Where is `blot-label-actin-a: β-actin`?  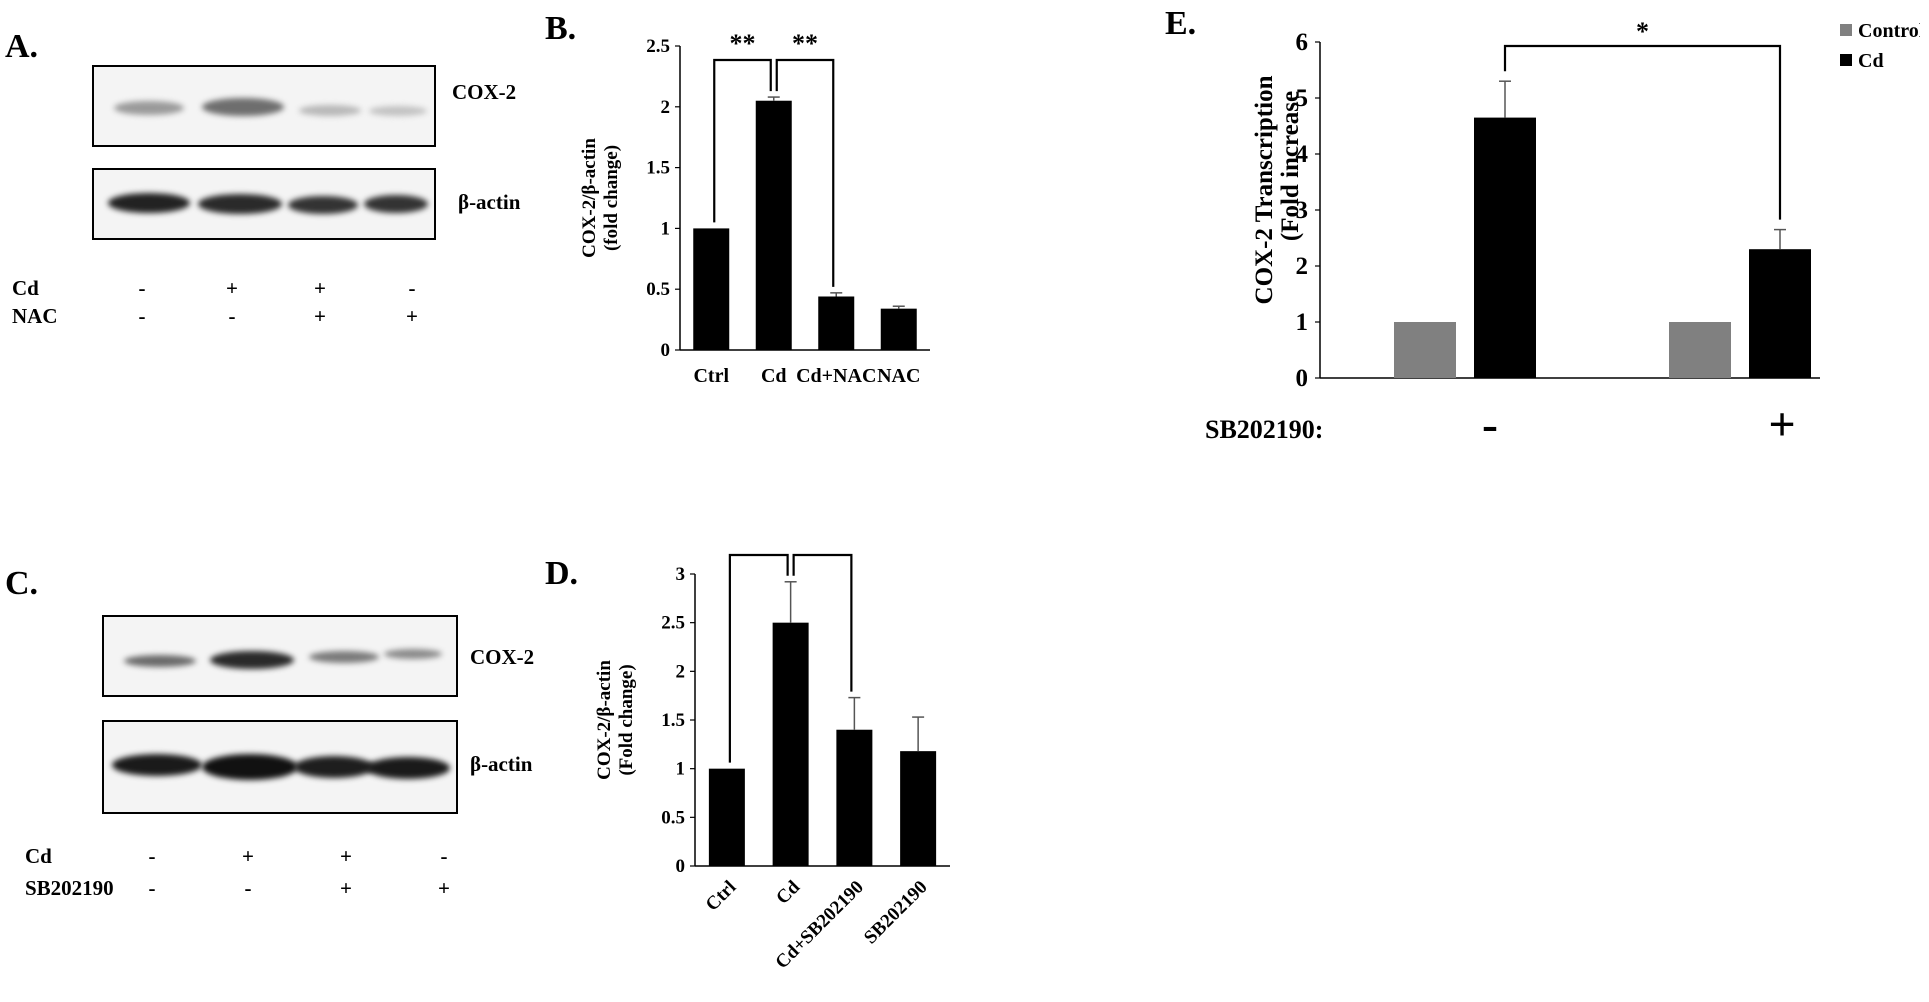
blot-label-actin-a: β-actin is located at coordinates (489, 202).